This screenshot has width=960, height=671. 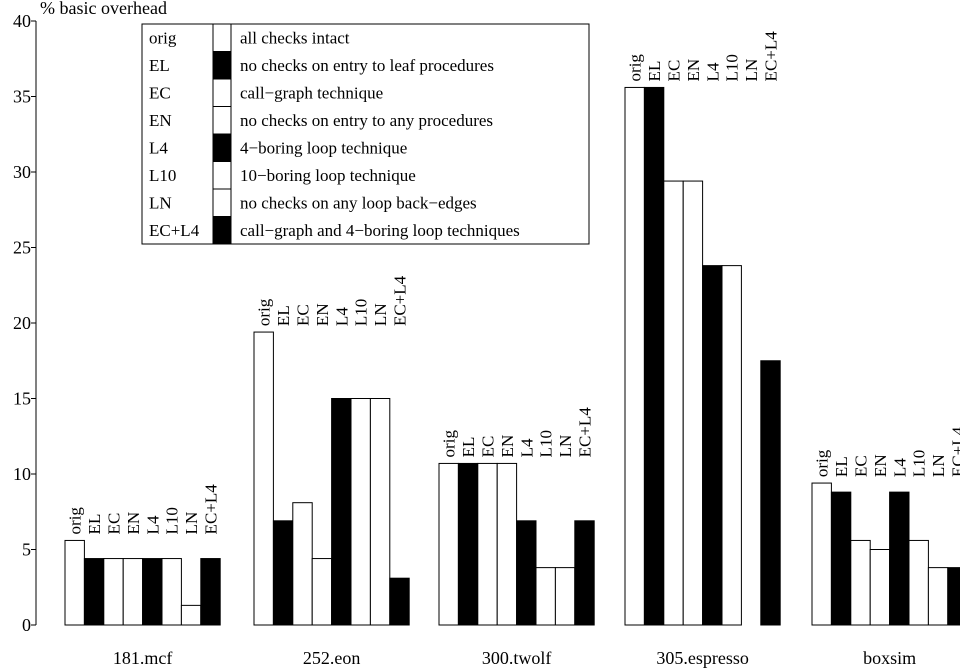 What do you see at coordinates (163, 38) in the screenshot?
I see `legend-key: orig` at bounding box center [163, 38].